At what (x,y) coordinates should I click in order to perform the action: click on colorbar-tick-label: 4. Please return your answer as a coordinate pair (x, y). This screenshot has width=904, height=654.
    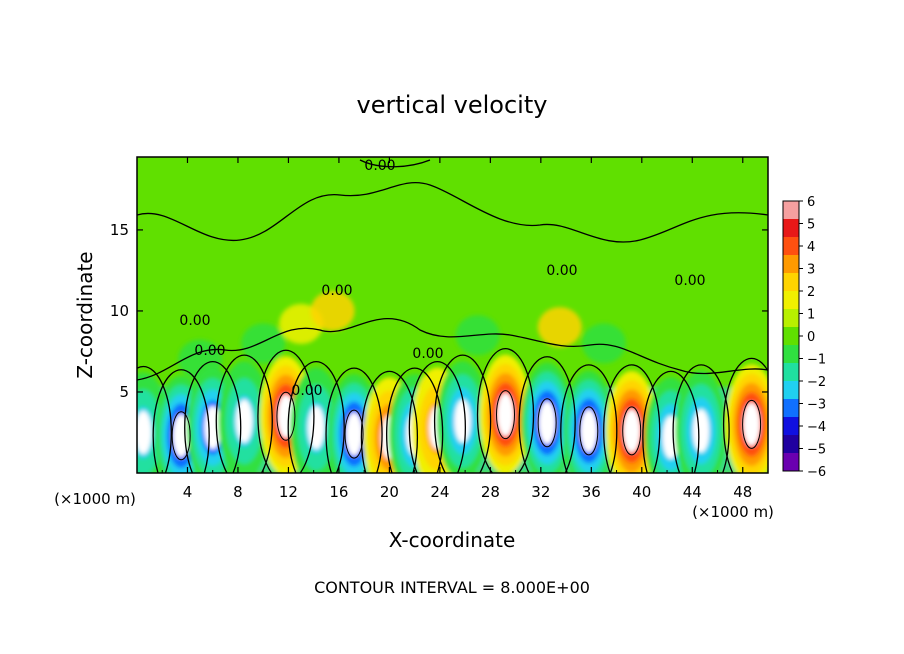
    Looking at the image, I should click on (811, 247).